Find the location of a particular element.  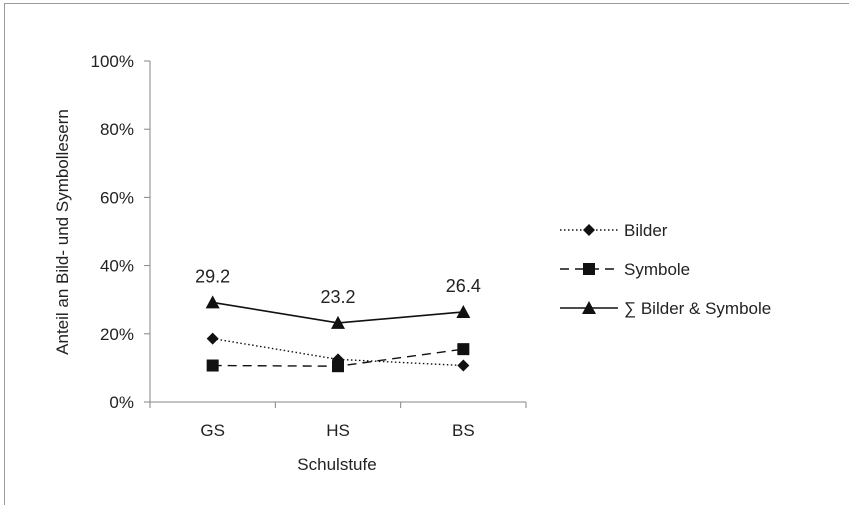

legend-item: Bilder is located at coordinates (614, 230).